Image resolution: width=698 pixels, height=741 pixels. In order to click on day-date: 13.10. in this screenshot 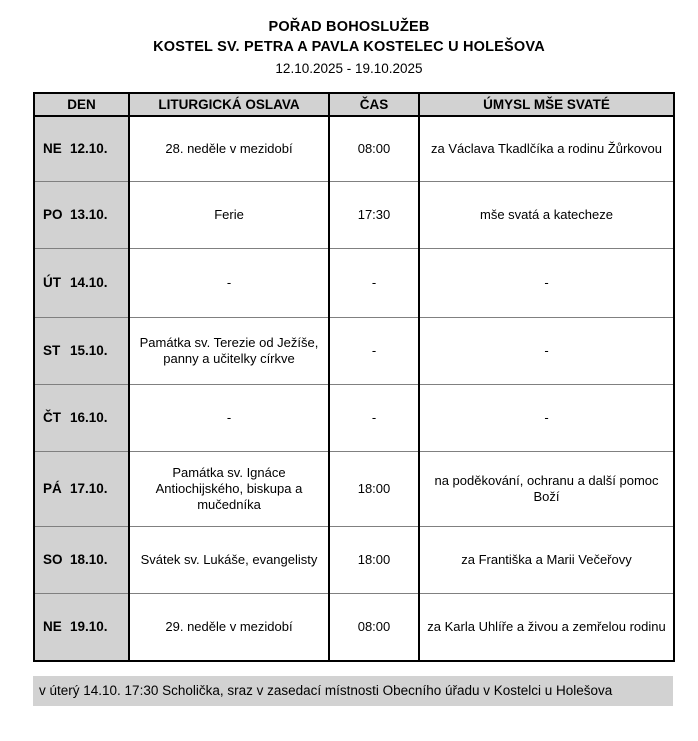, I will do `click(89, 214)`.